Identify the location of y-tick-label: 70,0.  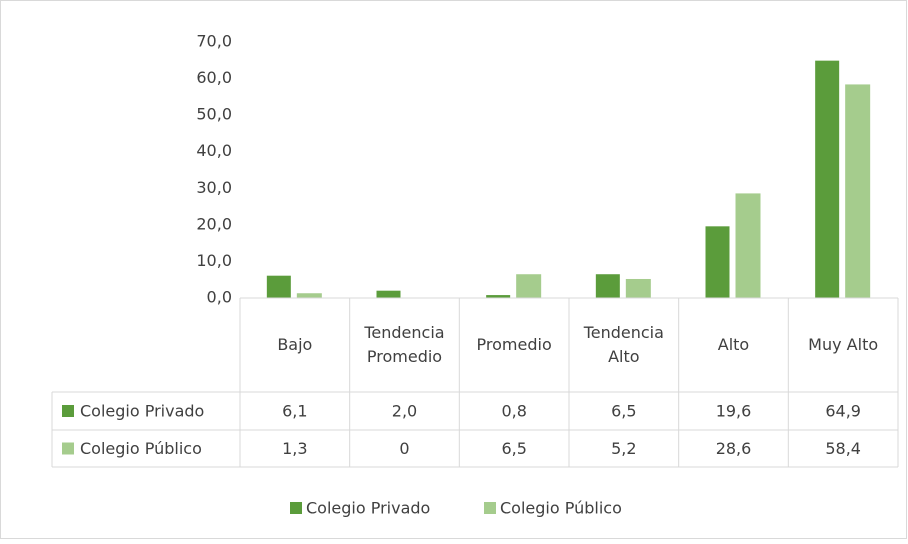
(214, 41).